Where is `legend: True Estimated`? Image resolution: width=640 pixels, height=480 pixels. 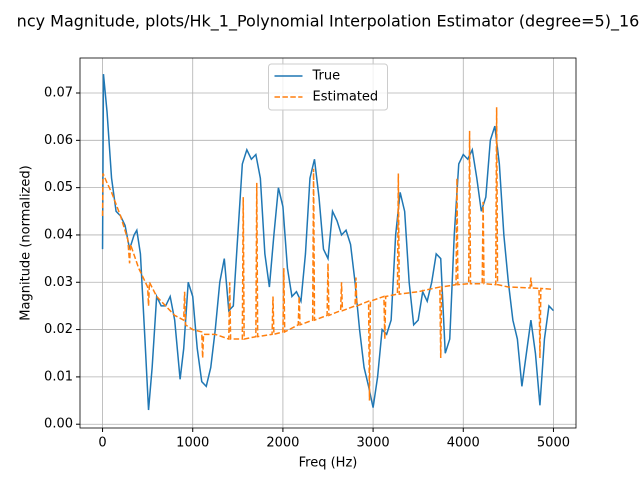 legend: True Estimated is located at coordinates (328, 87).